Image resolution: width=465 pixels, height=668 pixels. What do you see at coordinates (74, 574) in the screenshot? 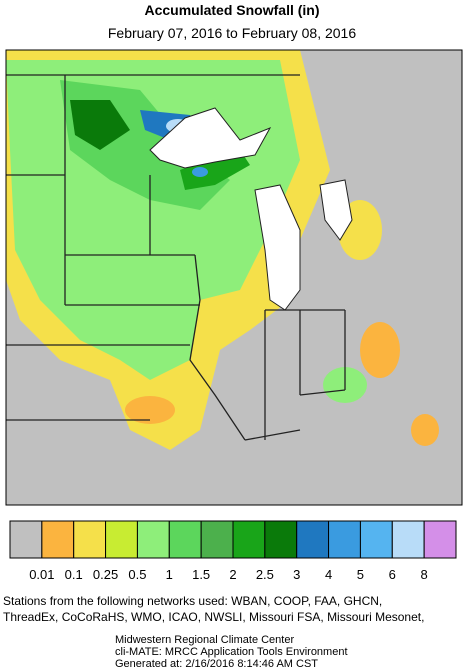
I see `legend-label: 0.1` at bounding box center [74, 574].